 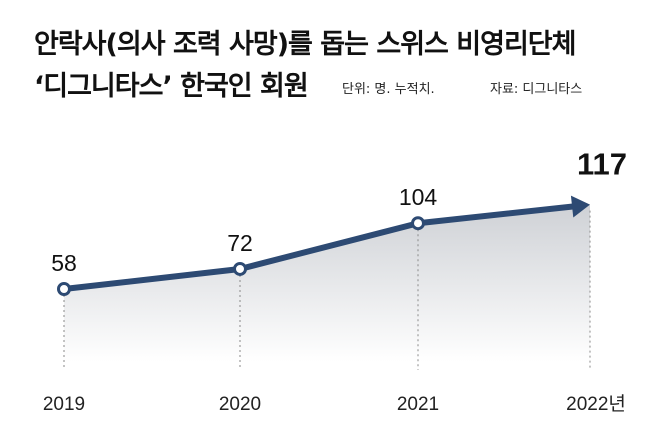 I want to click on x-tick-label-2022: 2022년, so click(x=596, y=404).